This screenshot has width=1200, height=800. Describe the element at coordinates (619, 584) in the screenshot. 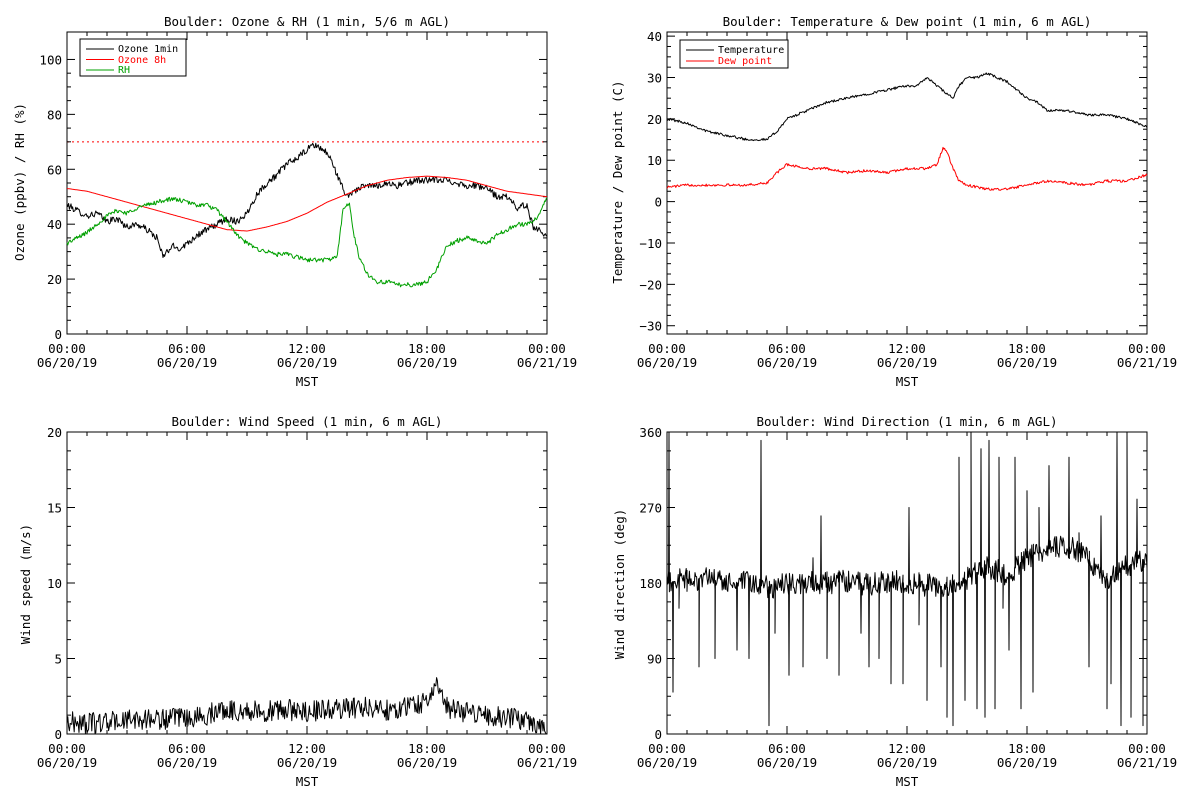

I see `y-axis-label: Wind direction (deg)` at that location.